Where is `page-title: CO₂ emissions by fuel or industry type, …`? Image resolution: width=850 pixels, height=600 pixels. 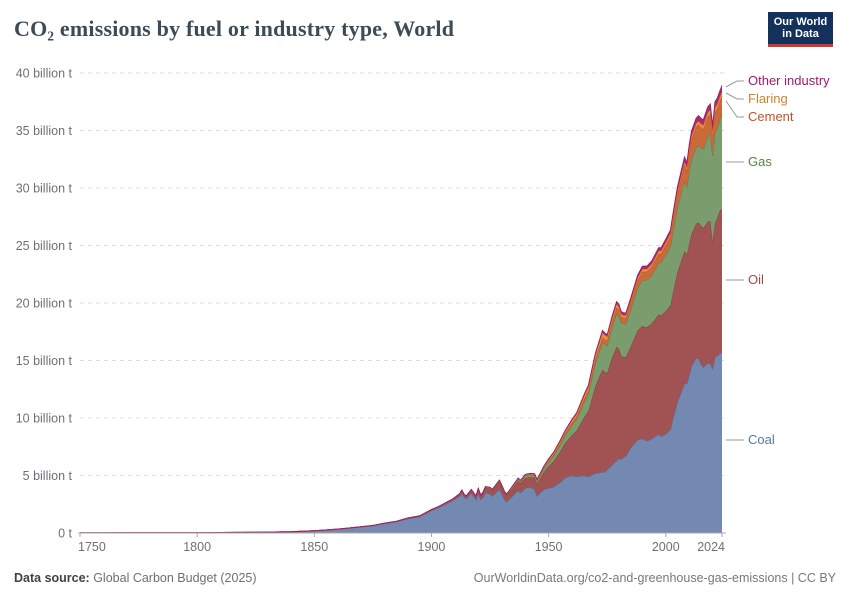
page-title: CO₂ emissions by fuel or industry type, … is located at coordinates (234, 28).